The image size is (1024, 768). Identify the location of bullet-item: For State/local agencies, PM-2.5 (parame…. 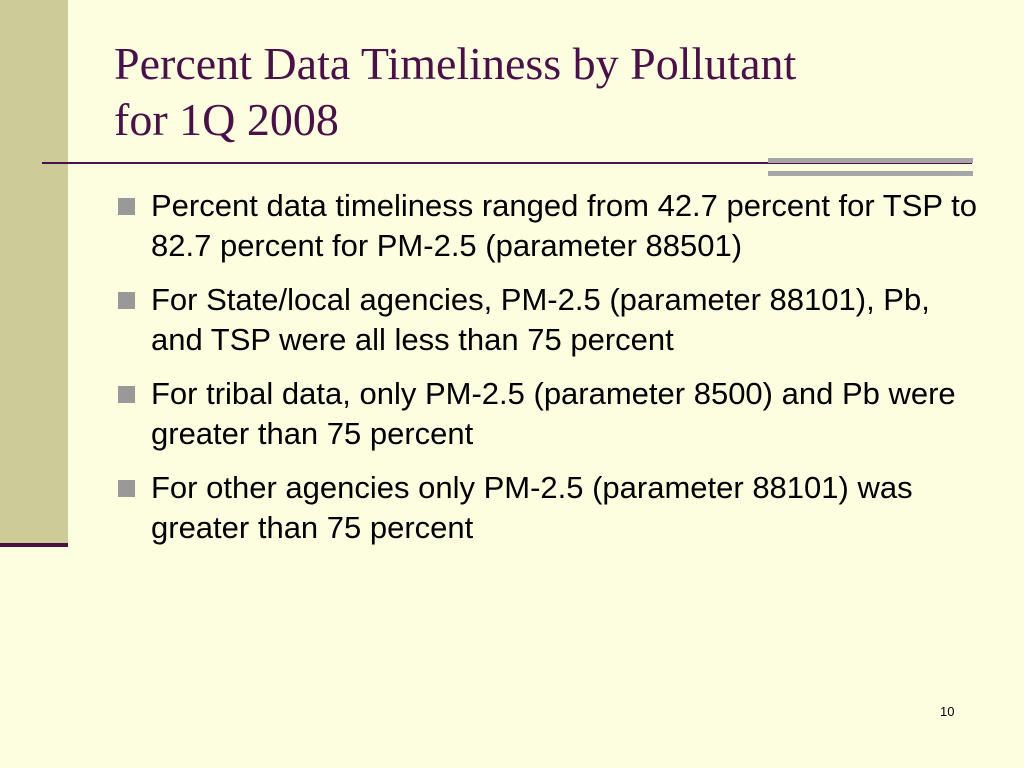
(548, 320).